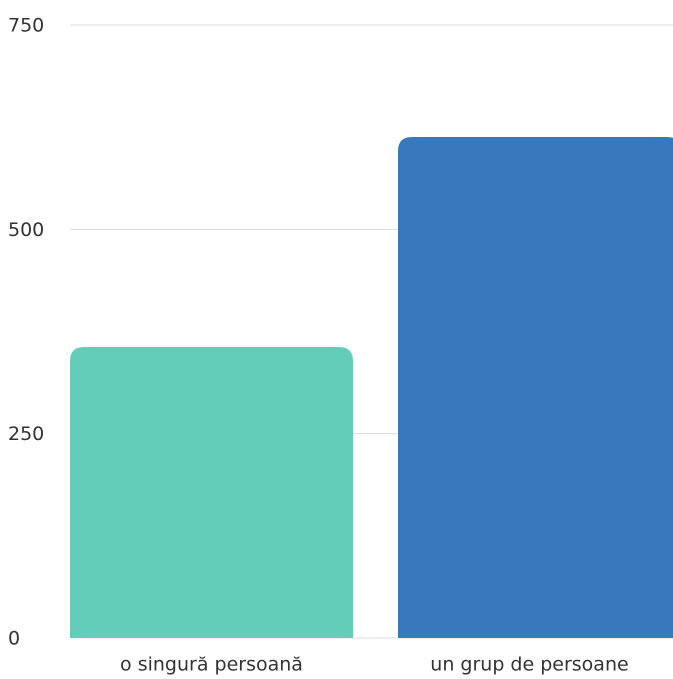  What do you see at coordinates (26, 230) in the screenshot?
I see `y-tick-label: 500` at bounding box center [26, 230].